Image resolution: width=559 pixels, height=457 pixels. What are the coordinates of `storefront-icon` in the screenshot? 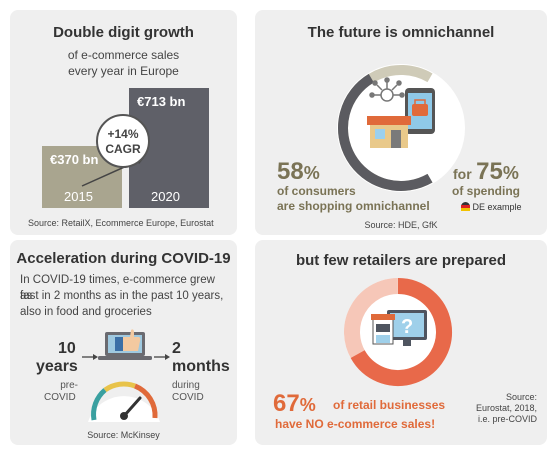 It's located at (383, 329).